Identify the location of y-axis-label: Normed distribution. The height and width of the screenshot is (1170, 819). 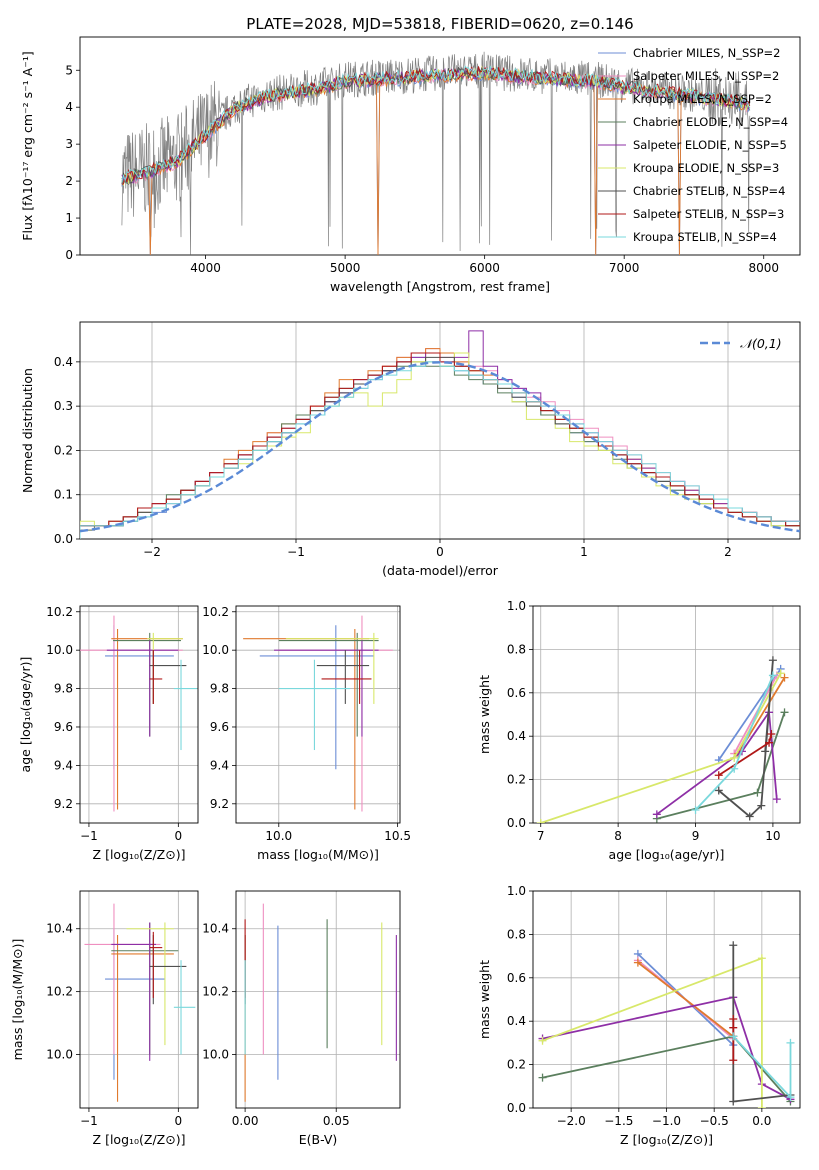
(27, 430).